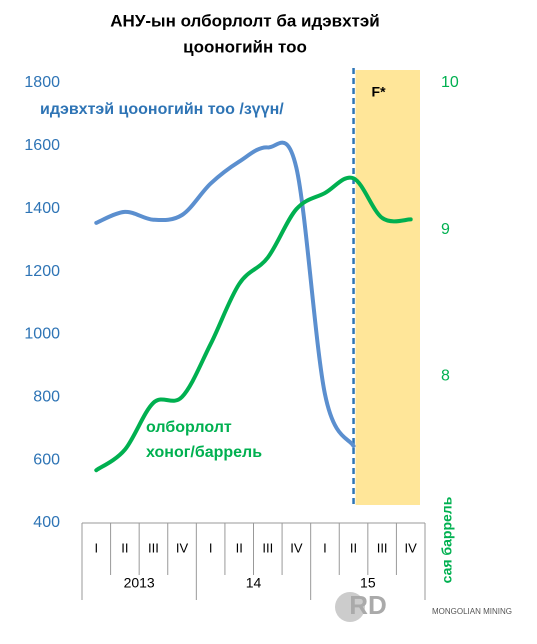 The height and width of the screenshot is (644, 537). I want to click on logo-caption: MONGOLIAN MINING, so click(472, 611).